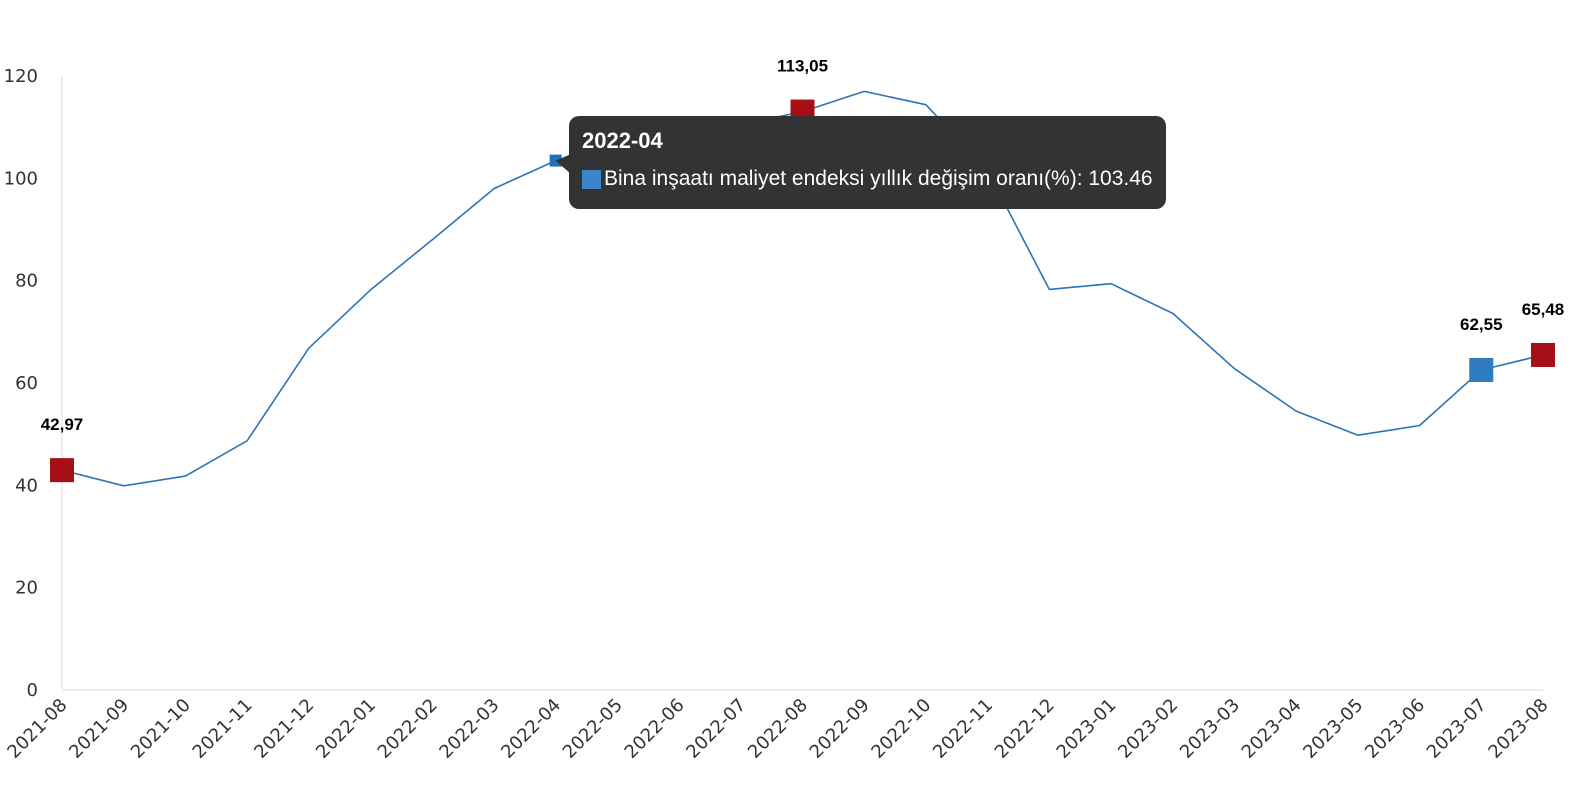 The width and height of the screenshot is (1576, 800). What do you see at coordinates (802, 66) in the screenshot?
I see `data-label: 113,05` at bounding box center [802, 66].